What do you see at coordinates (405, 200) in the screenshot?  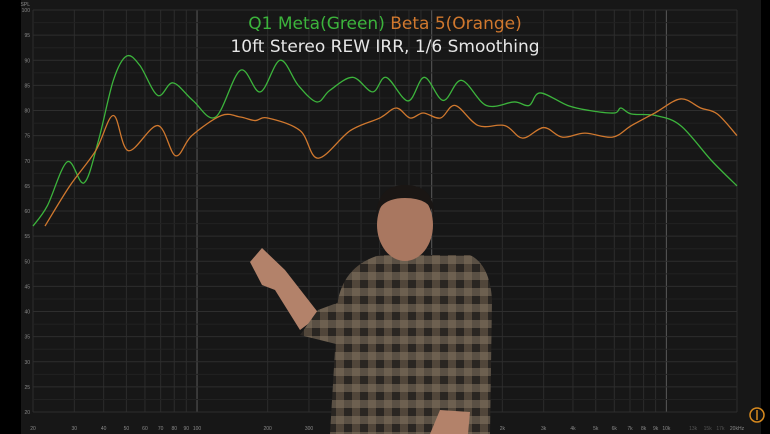 I see `presenter-hair` at bounding box center [405, 200].